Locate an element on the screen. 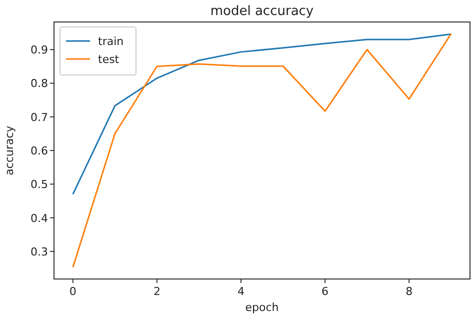 Image resolution: width=474 pixels, height=317 pixels. y-tick-label: 0.8 is located at coordinates (39, 83).